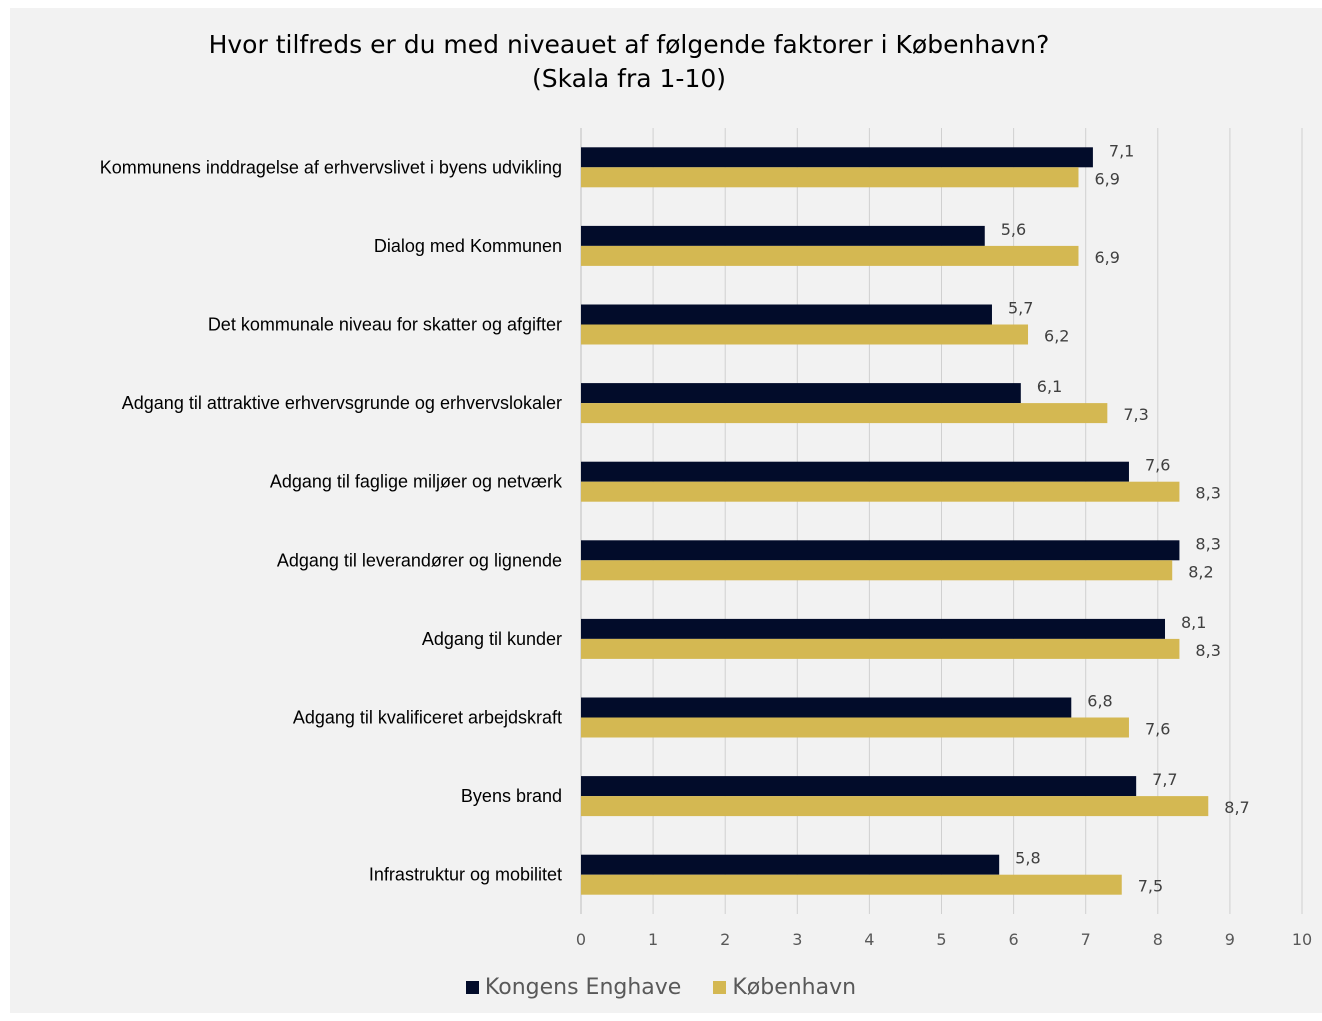 This screenshot has height=1021, width=1322. Describe the element at coordinates (941, 939) in the screenshot. I see `x-tick-label: 5` at that location.